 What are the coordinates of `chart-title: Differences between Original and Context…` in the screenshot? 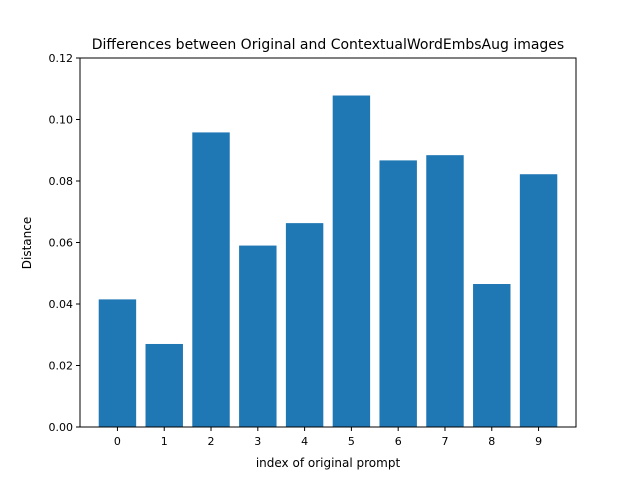 It's located at (328, 45).